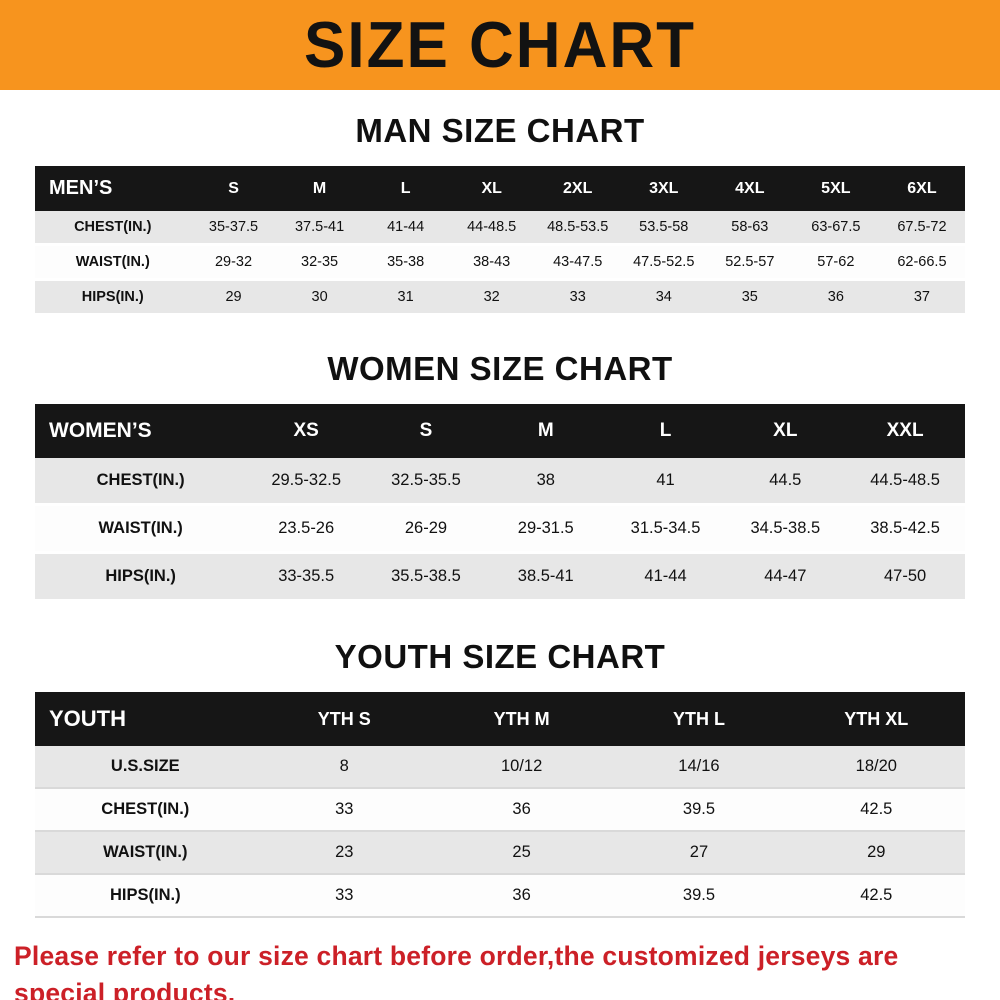 This screenshot has height=1000, width=1000. I want to click on size-column-header: YTH L, so click(699, 719).